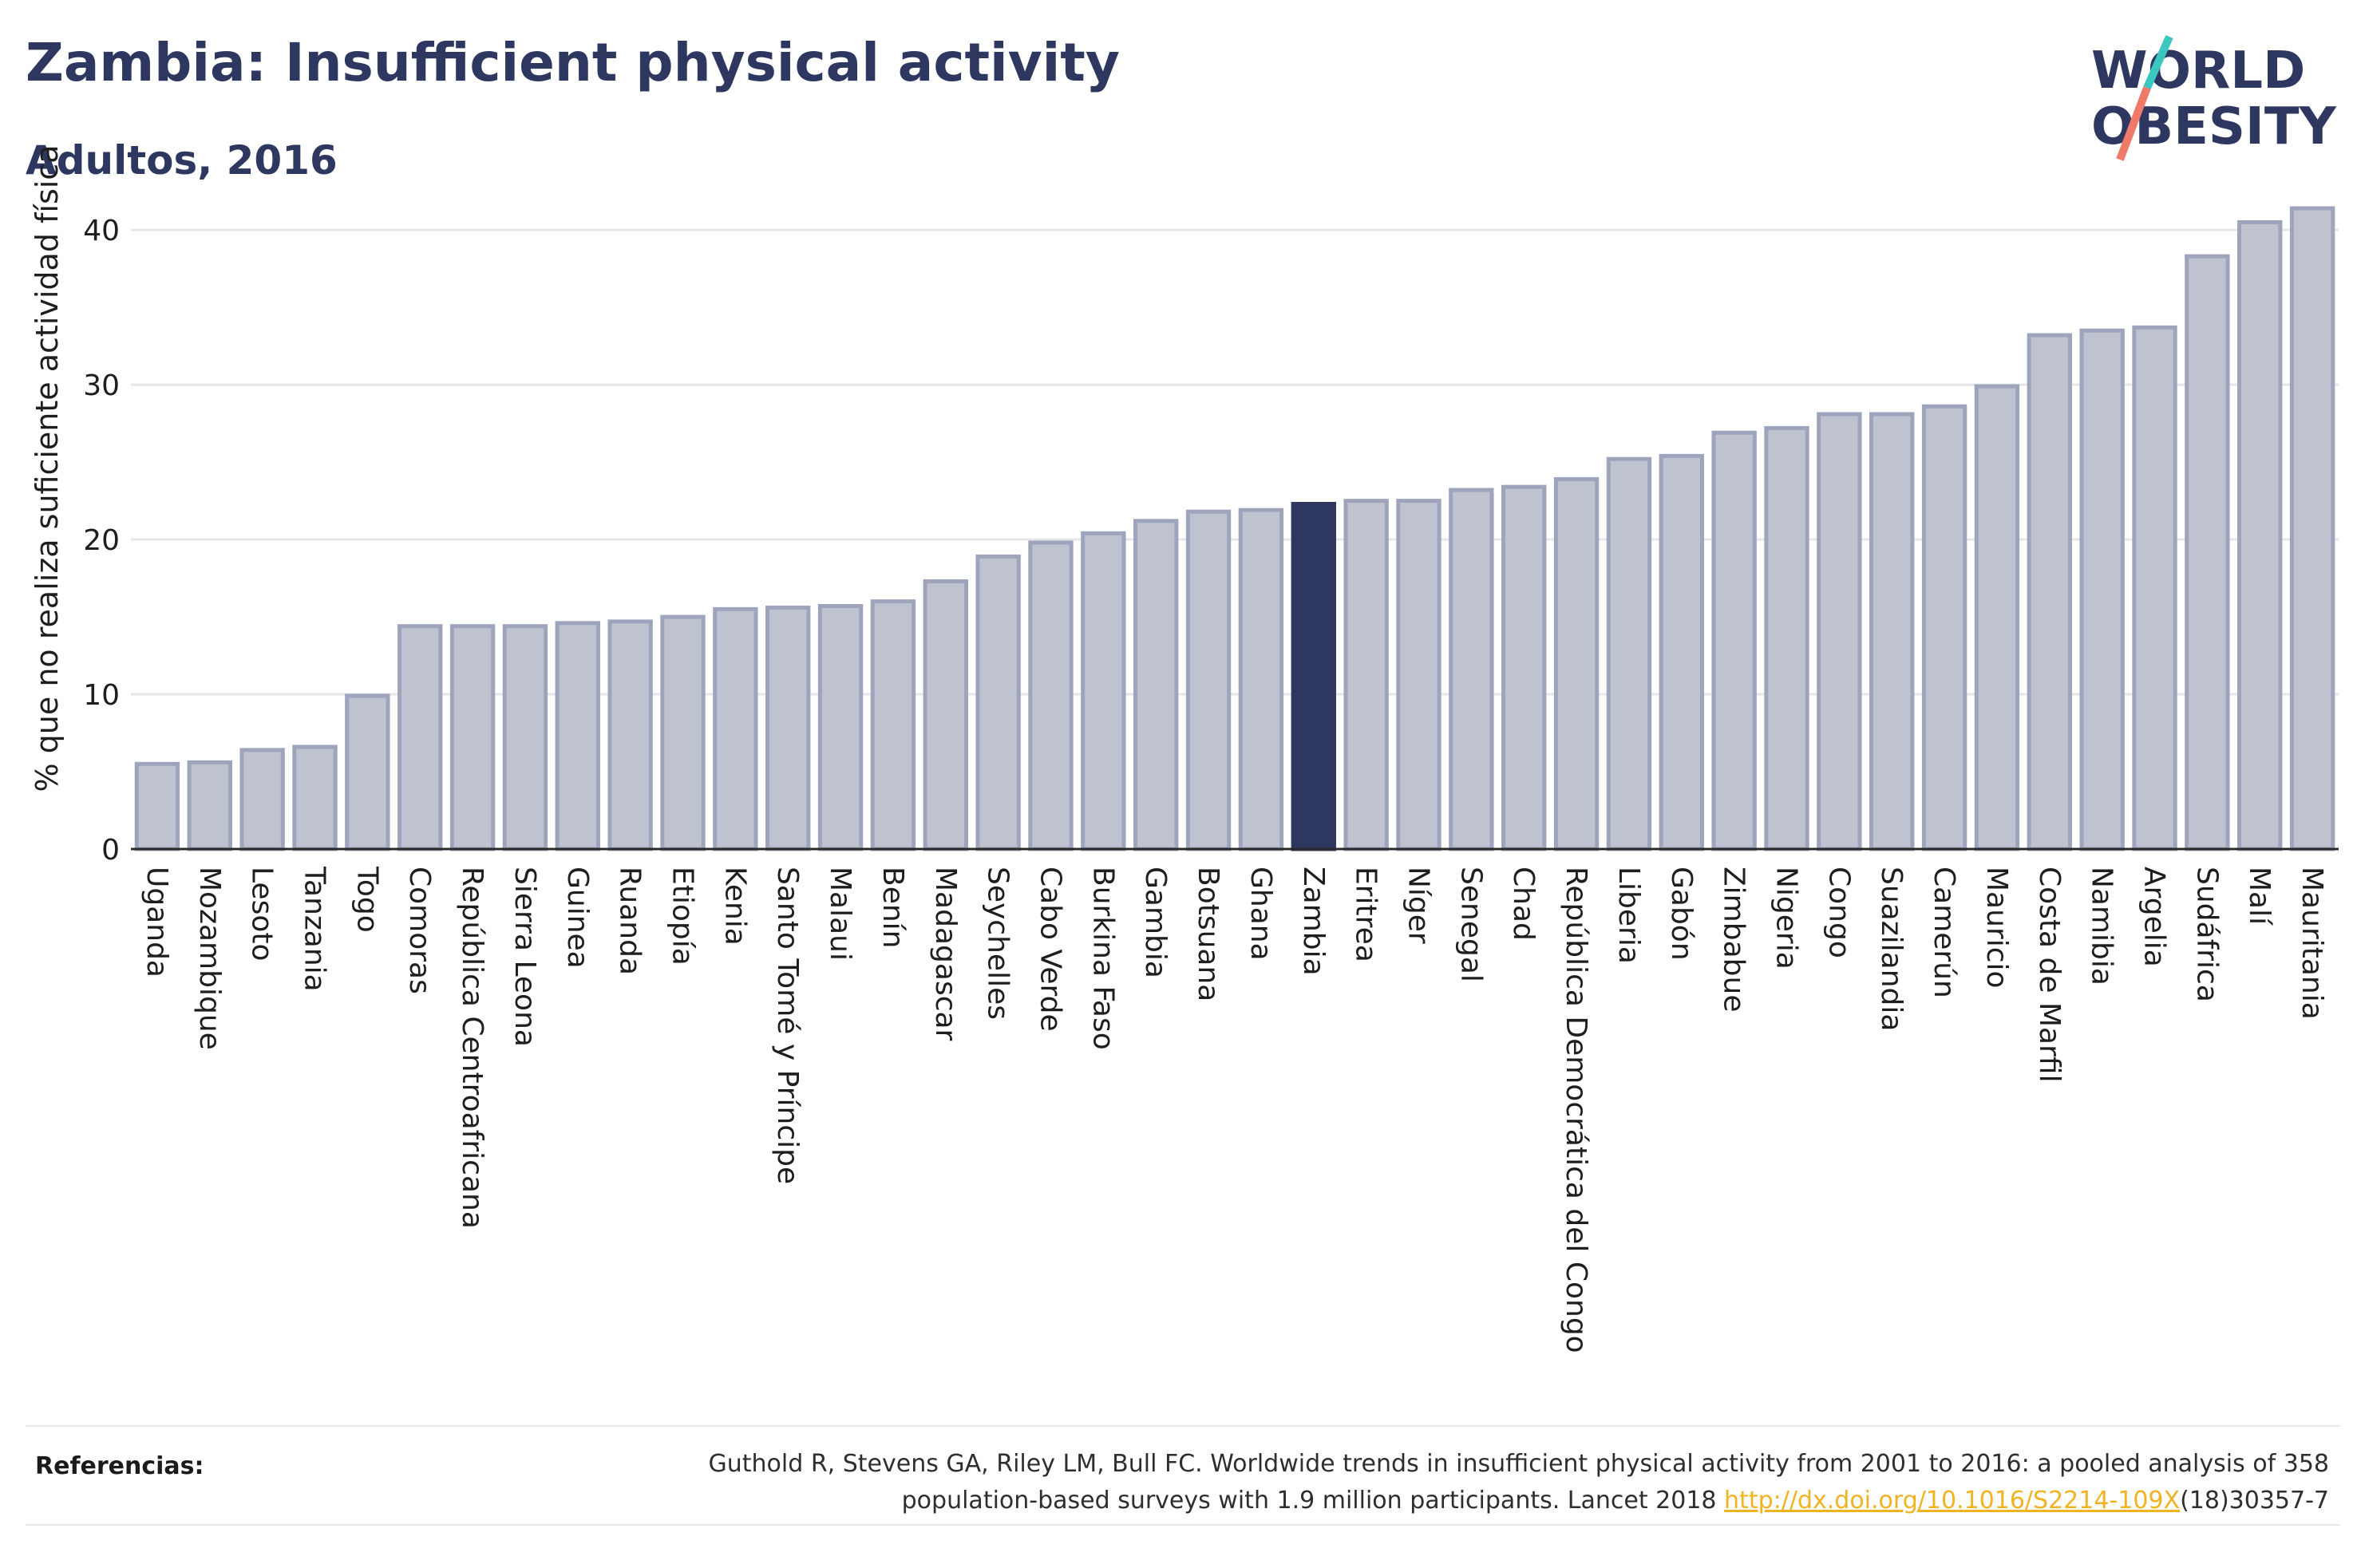 Image resolution: width=2361 pixels, height=1568 pixels. Describe the element at coordinates (1786, 918) in the screenshot. I see `x-tick-label-nigeria: Nigeria` at that location.